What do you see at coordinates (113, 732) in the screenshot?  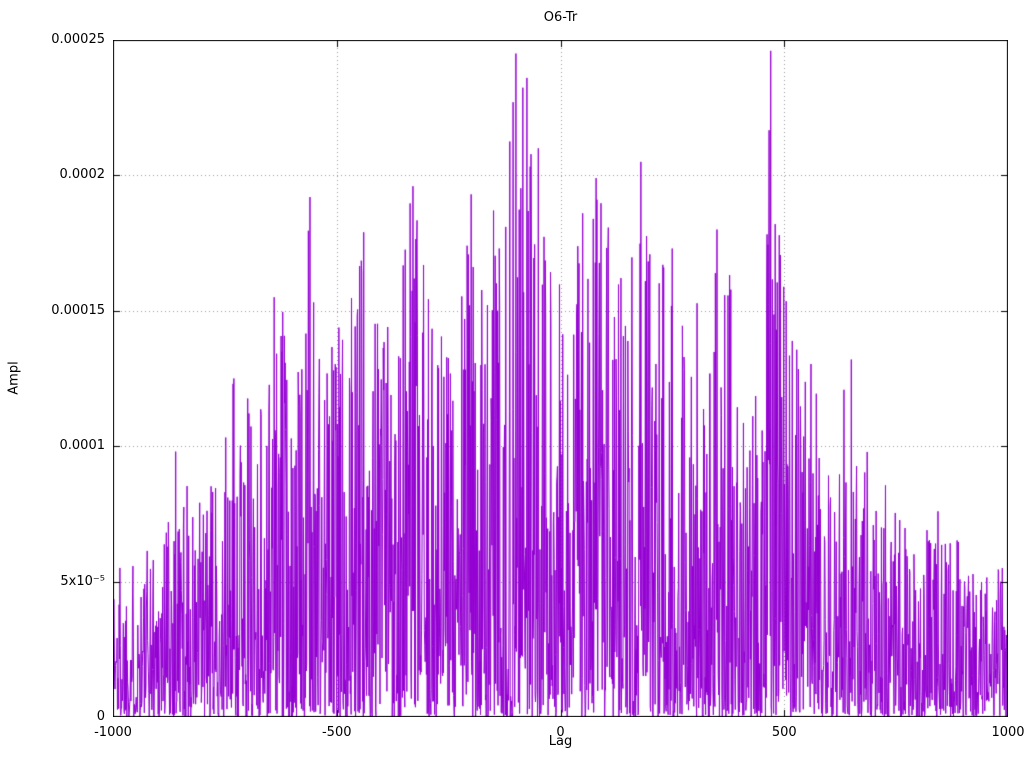 I see `x-tick-label: -1000` at bounding box center [113, 732].